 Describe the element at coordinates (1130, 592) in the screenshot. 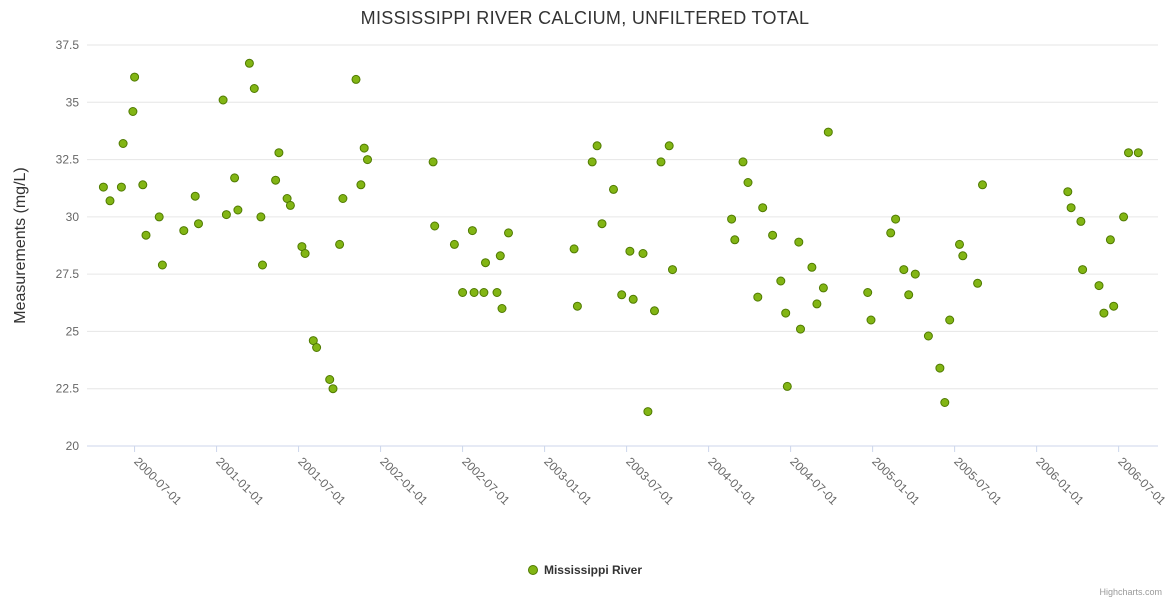

I see `highcharts-credits: Highcharts.com` at that location.